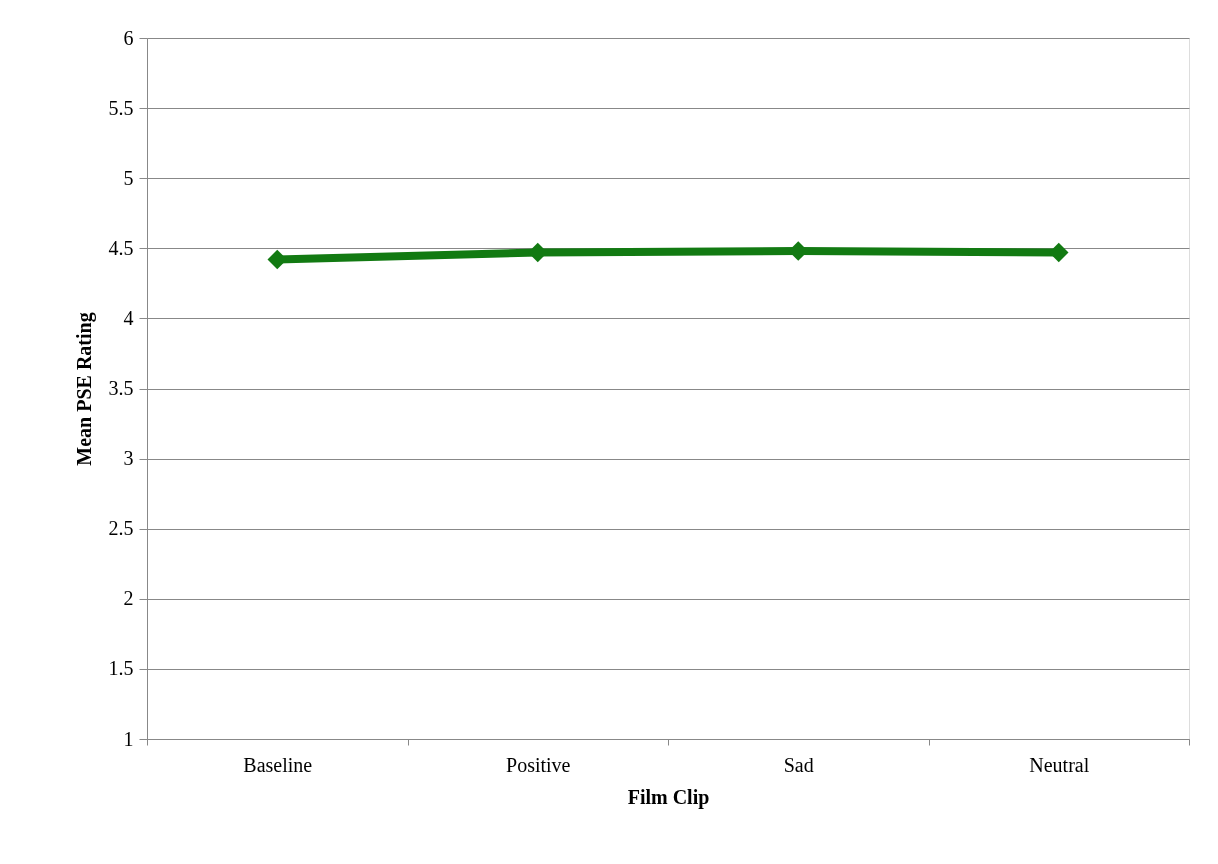 The width and height of the screenshot is (1218, 864). What do you see at coordinates (128, 738) in the screenshot?
I see `y-tick-label: 1` at bounding box center [128, 738].